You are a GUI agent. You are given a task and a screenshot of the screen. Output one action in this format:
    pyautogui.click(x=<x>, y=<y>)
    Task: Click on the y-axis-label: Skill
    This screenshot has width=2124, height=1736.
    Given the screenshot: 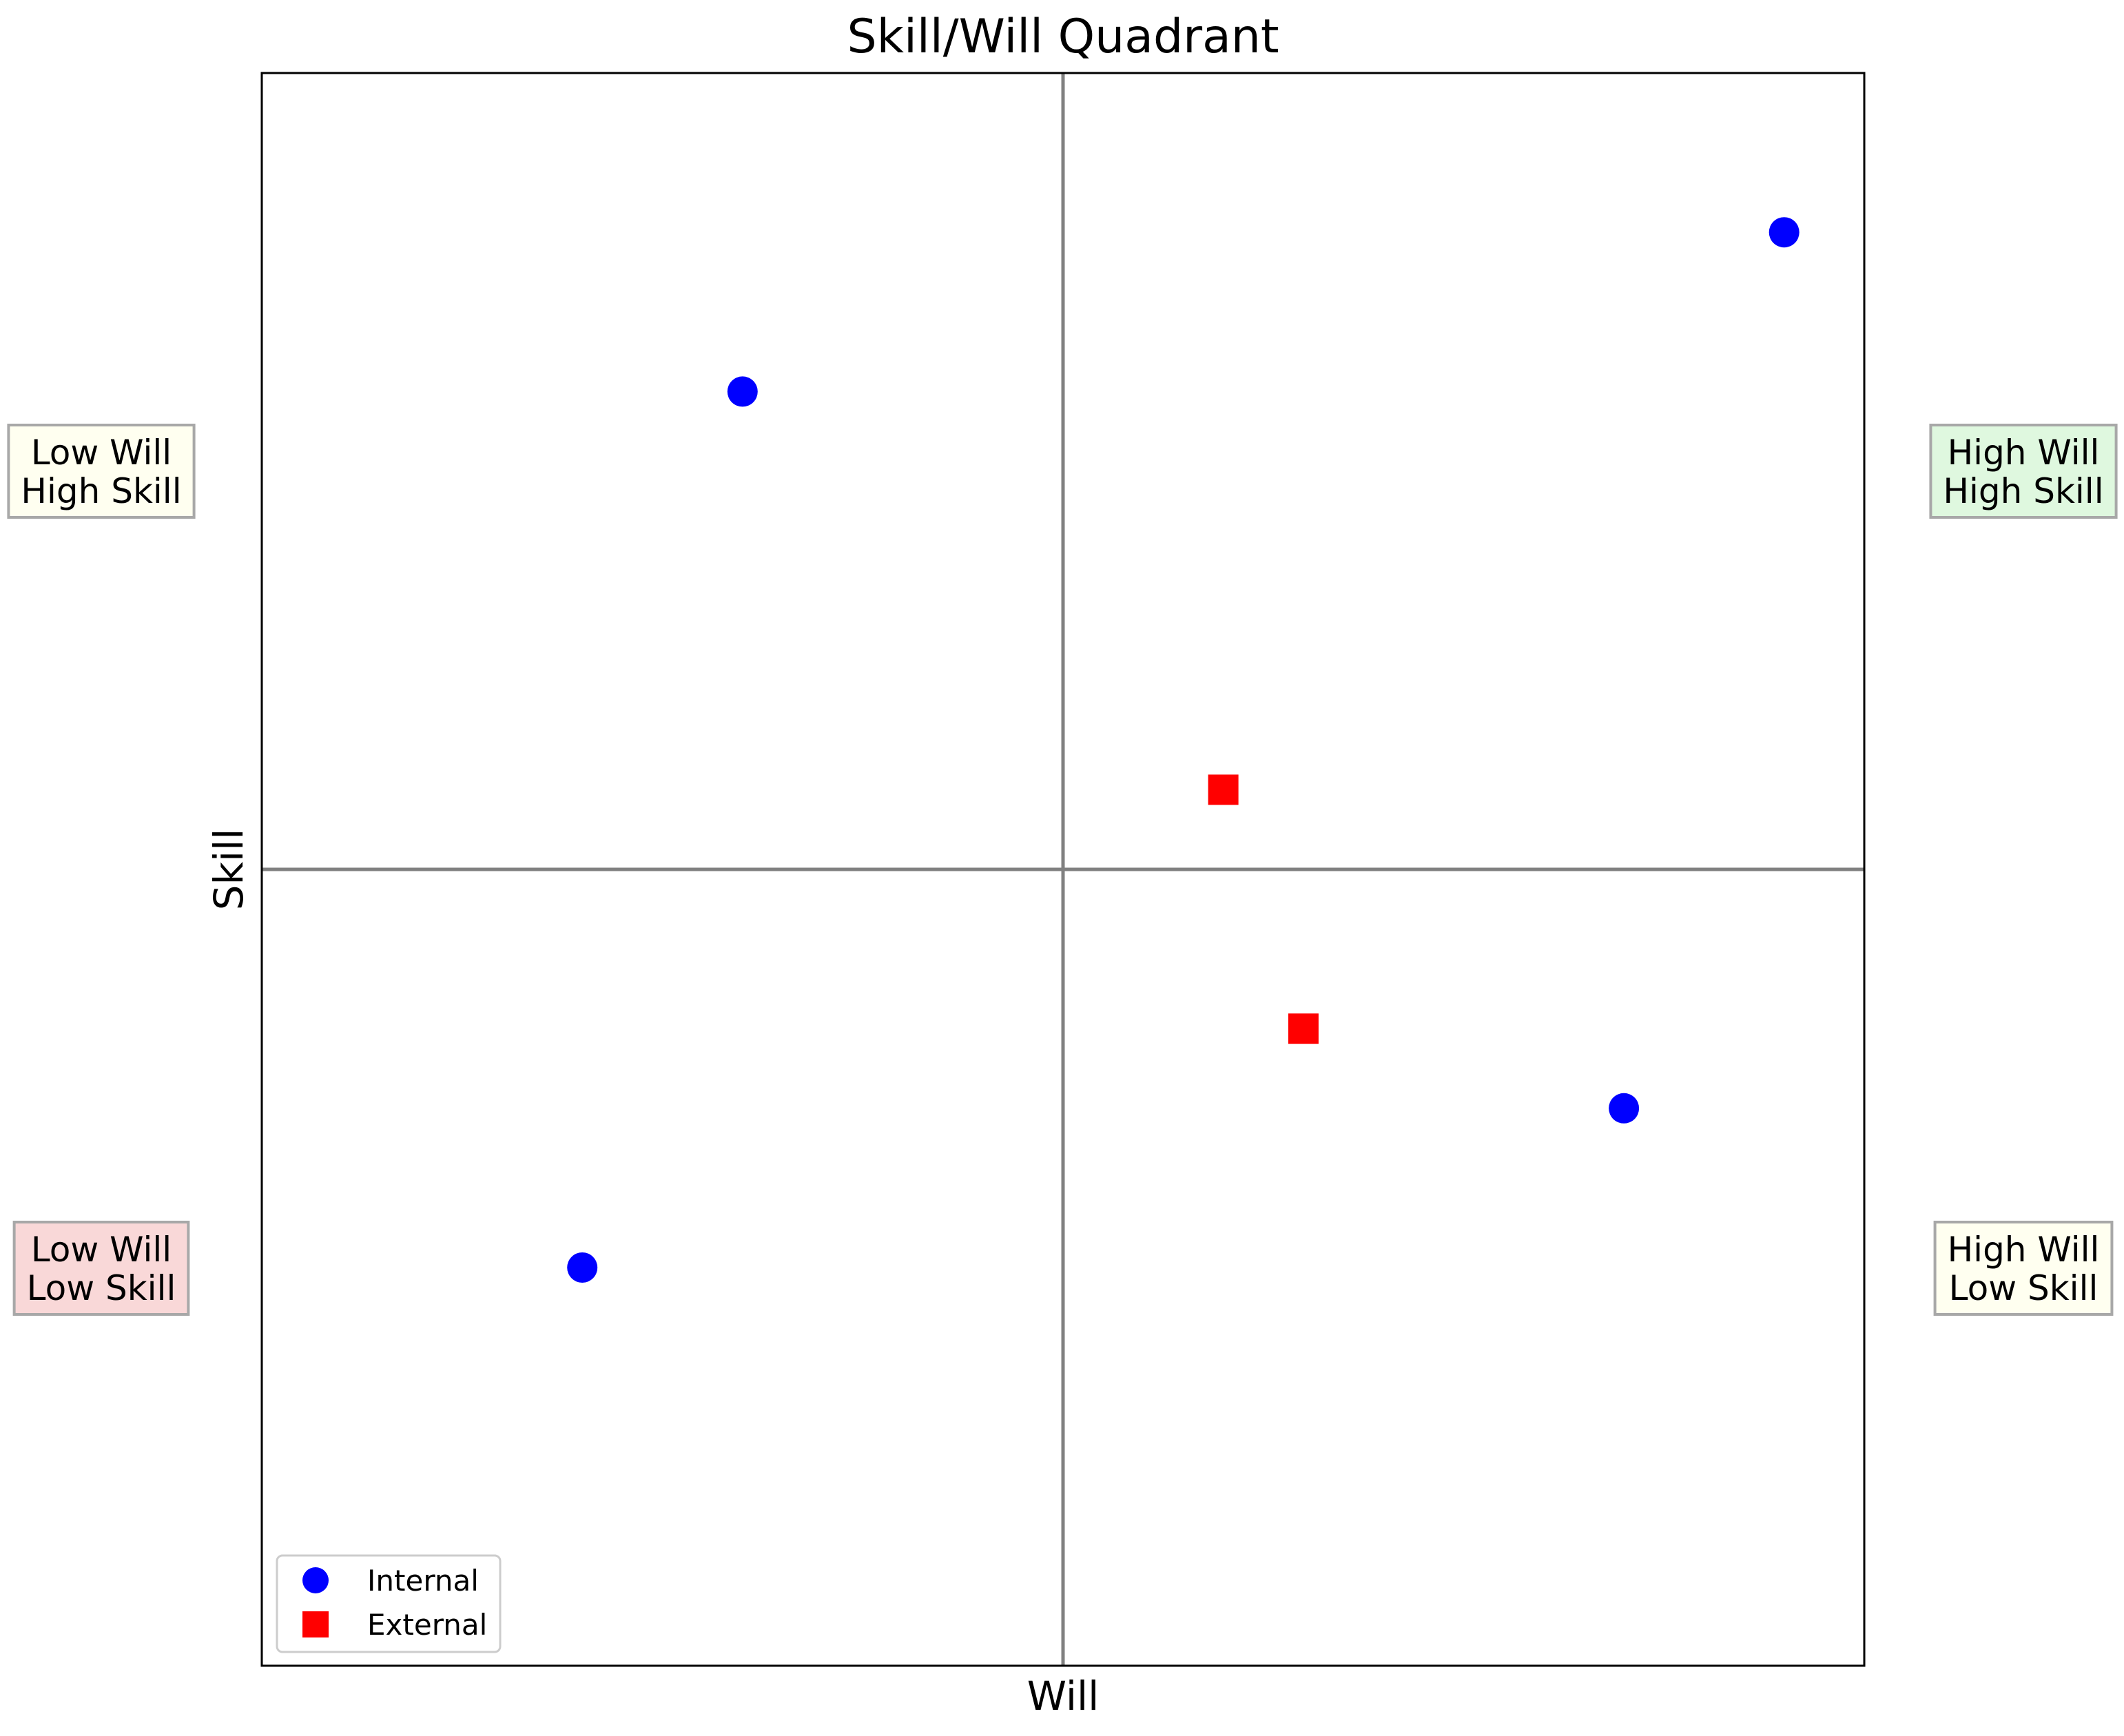 What is the action you would take?
    pyautogui.click(x=228, y=870)
    